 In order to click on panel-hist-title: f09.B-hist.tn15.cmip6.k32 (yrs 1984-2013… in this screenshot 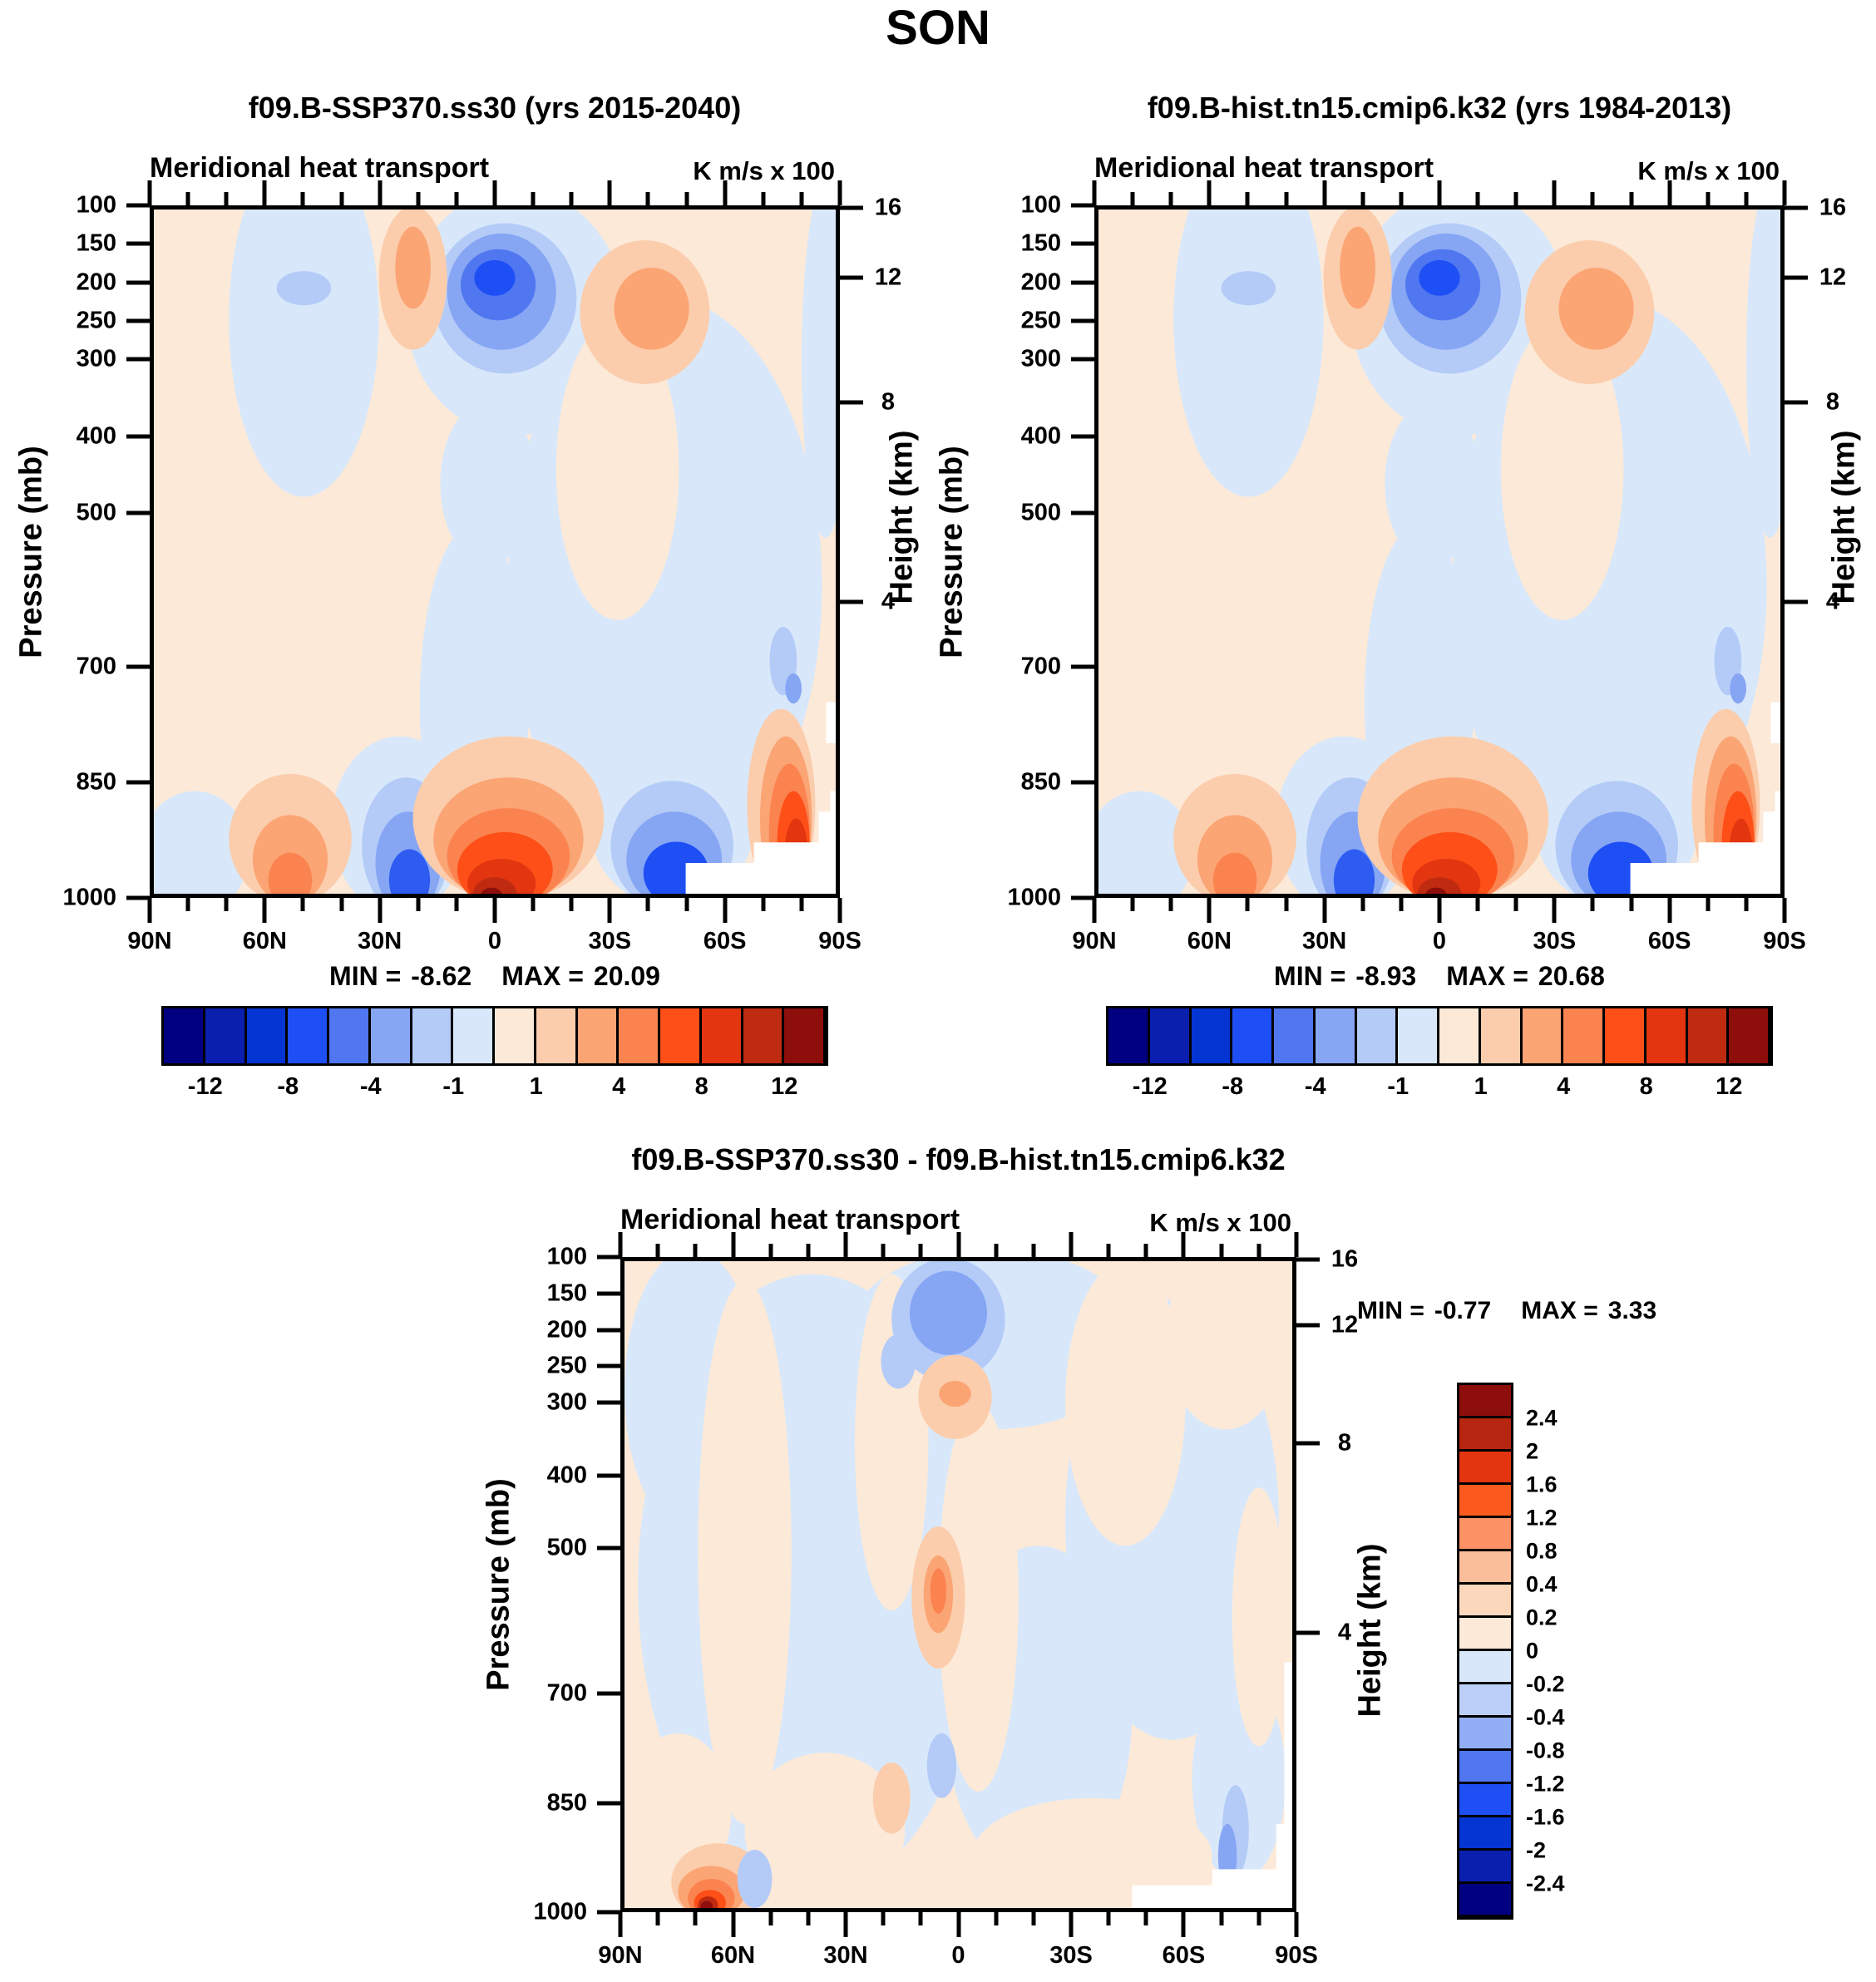, I will do `click(1439, 108)`.